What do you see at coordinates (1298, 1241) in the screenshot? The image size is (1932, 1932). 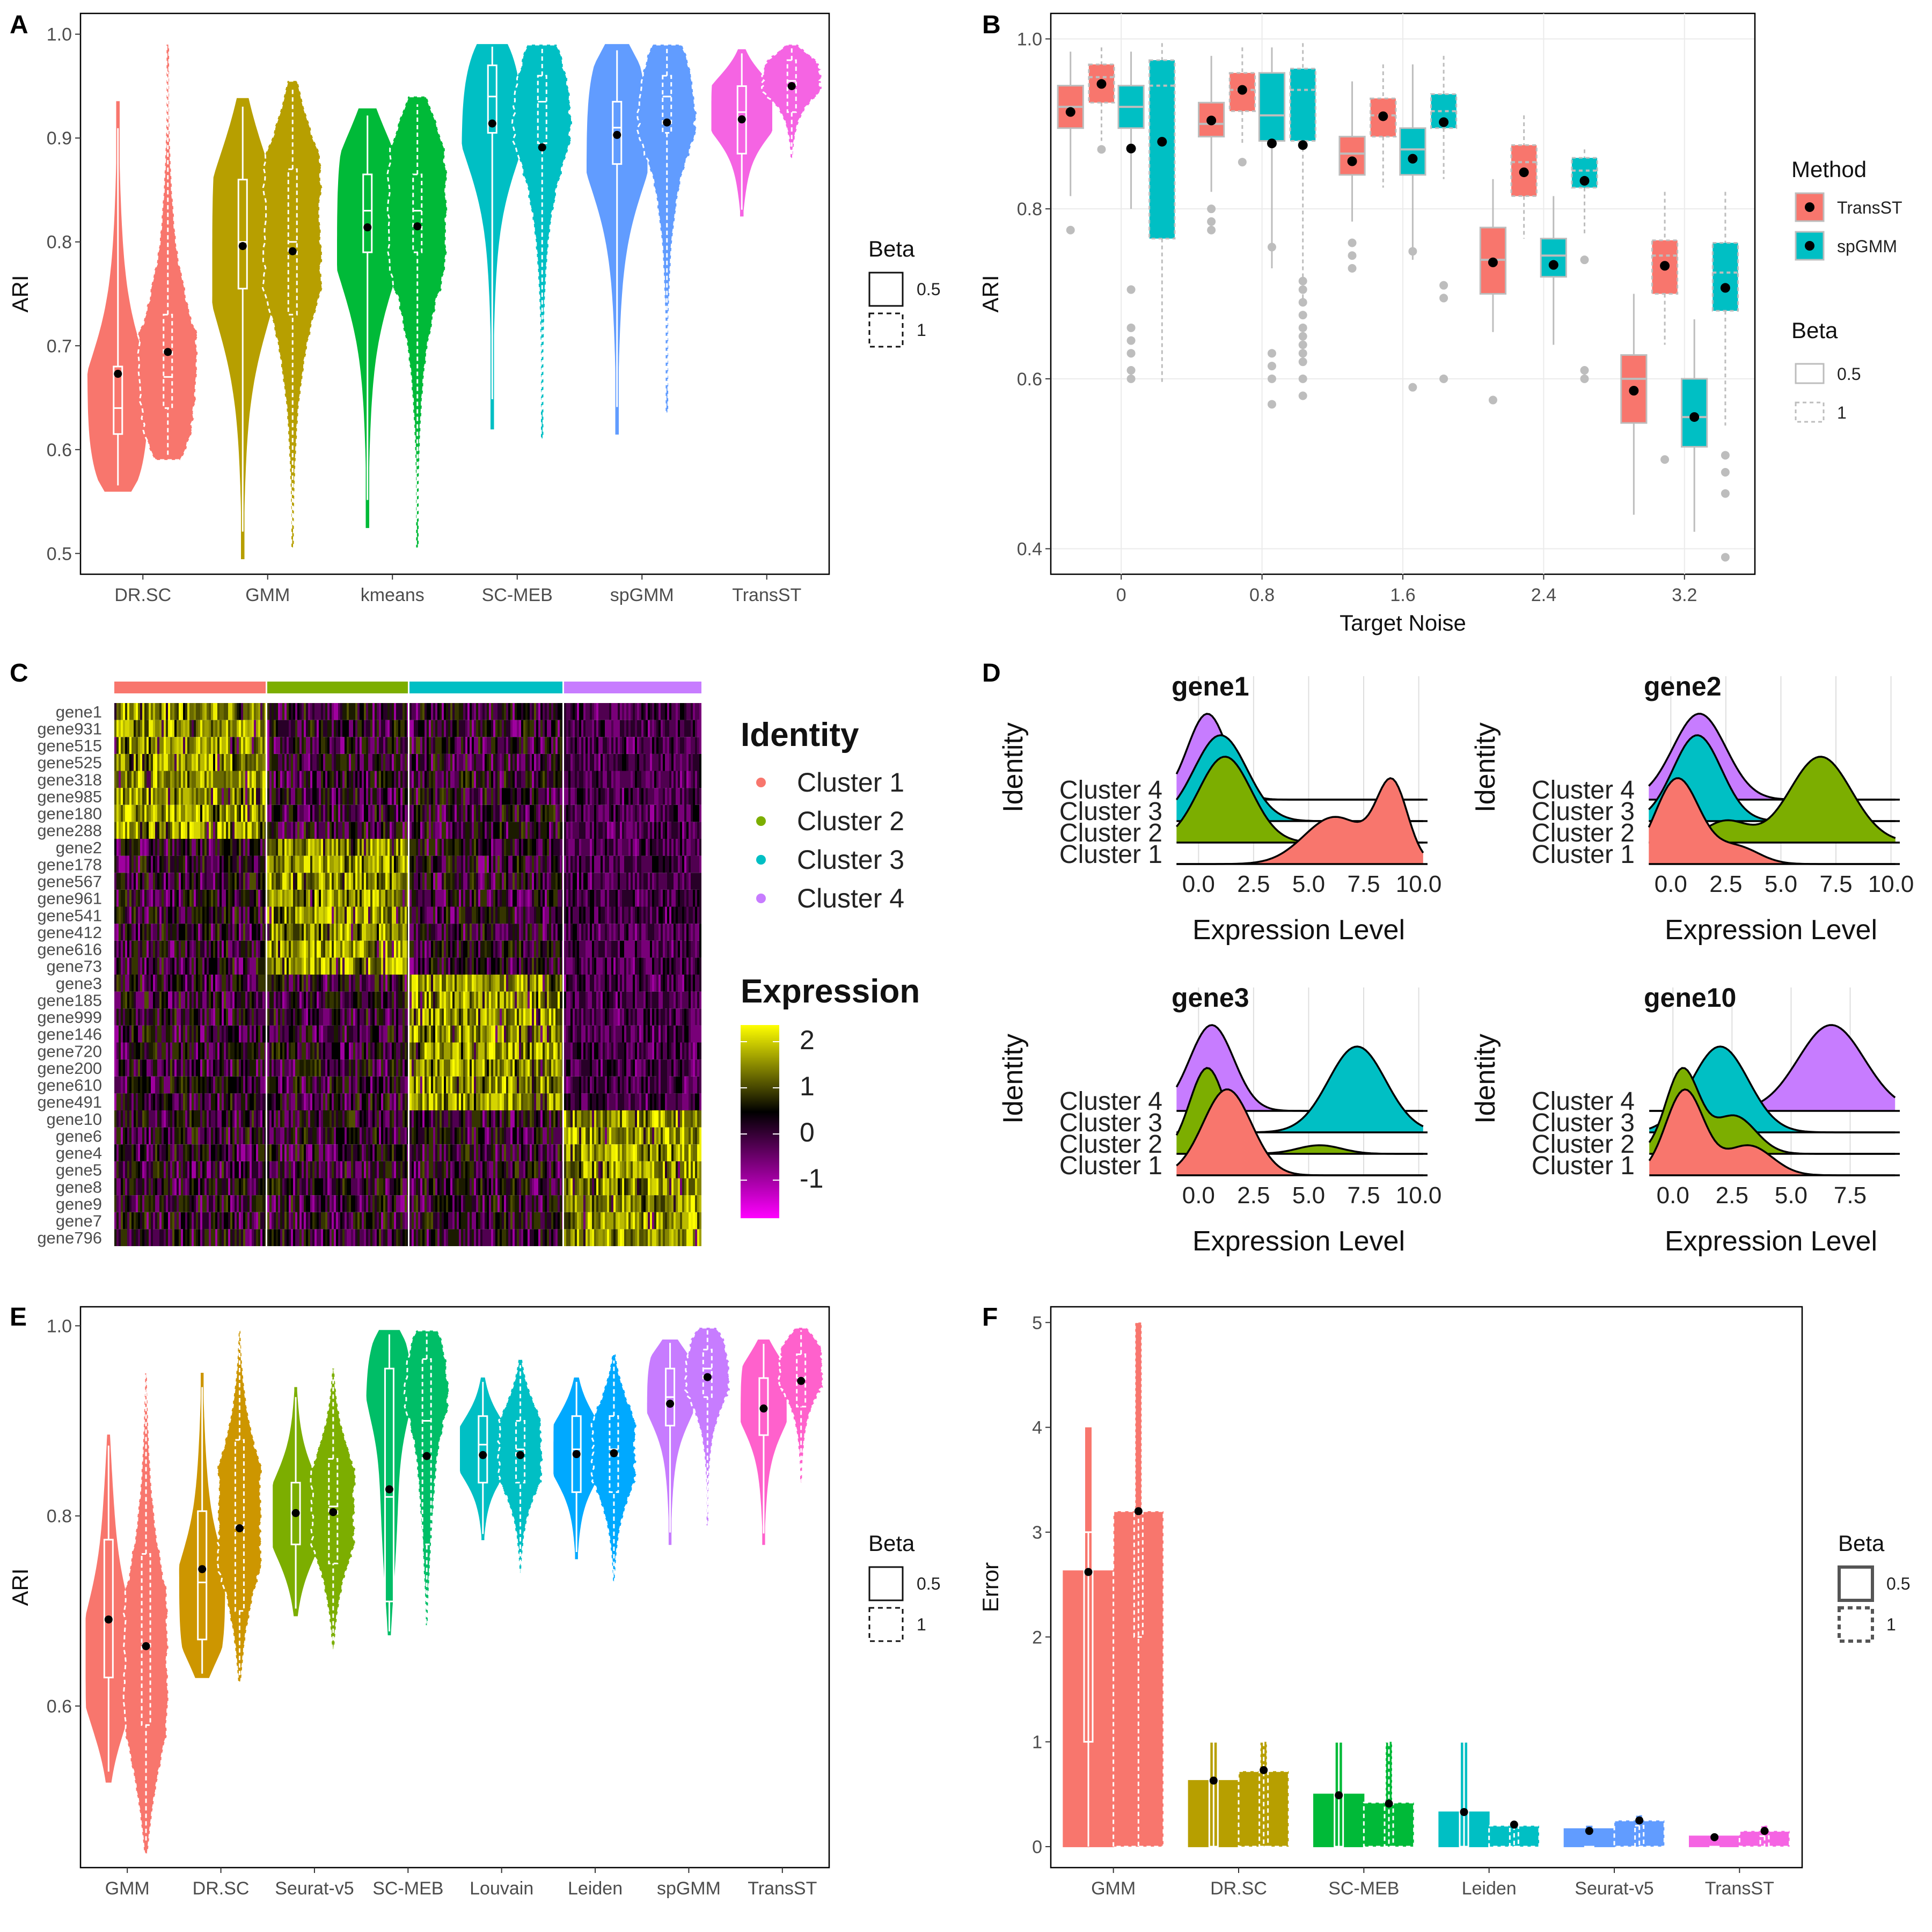 I see `panel-d-x-axis-title: Expression Level` at bounding box center [1298, 1241].